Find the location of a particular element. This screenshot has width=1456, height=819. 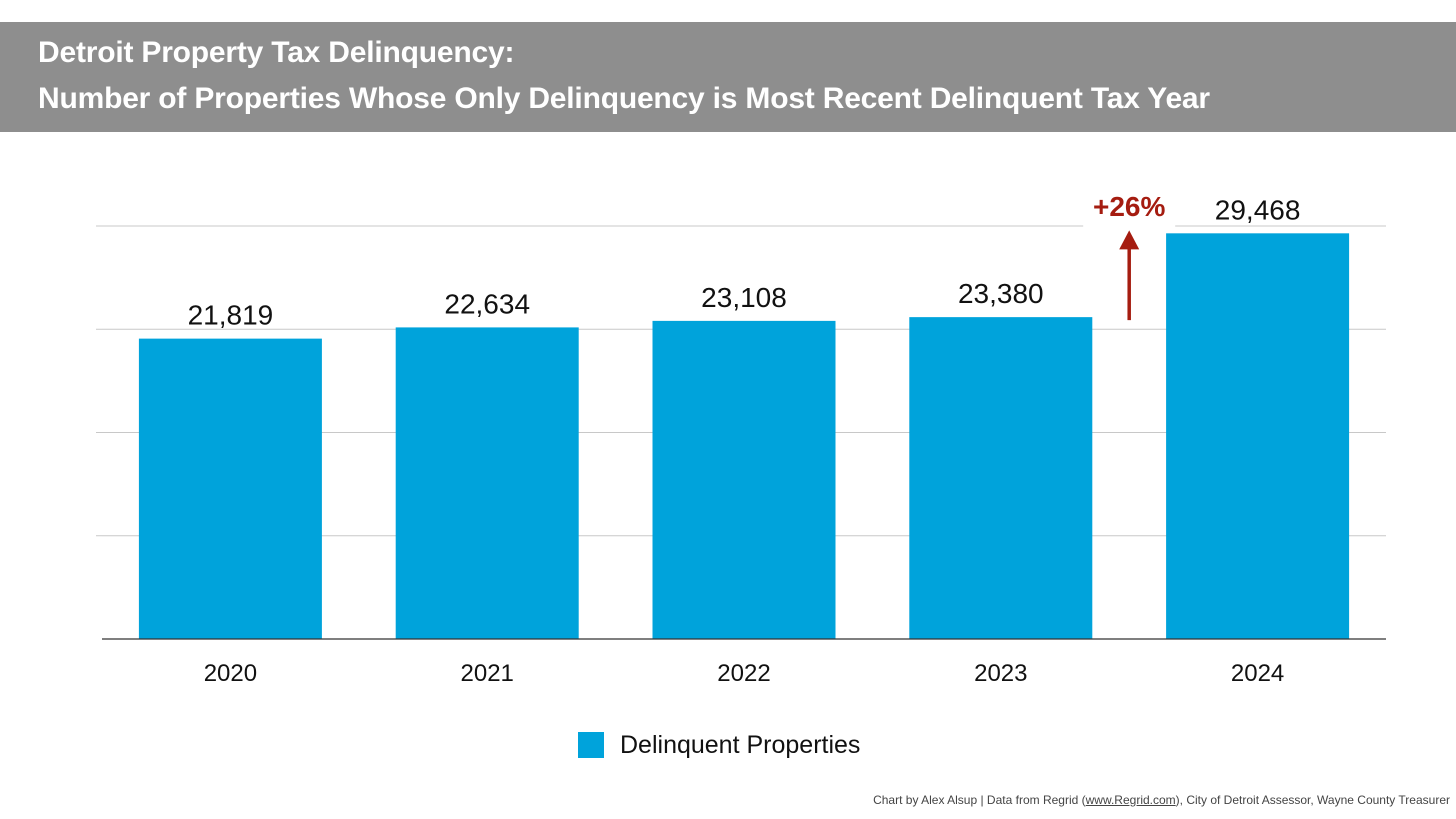

x-tick-label-2021: 2021 is located at coordinates (487, 673).